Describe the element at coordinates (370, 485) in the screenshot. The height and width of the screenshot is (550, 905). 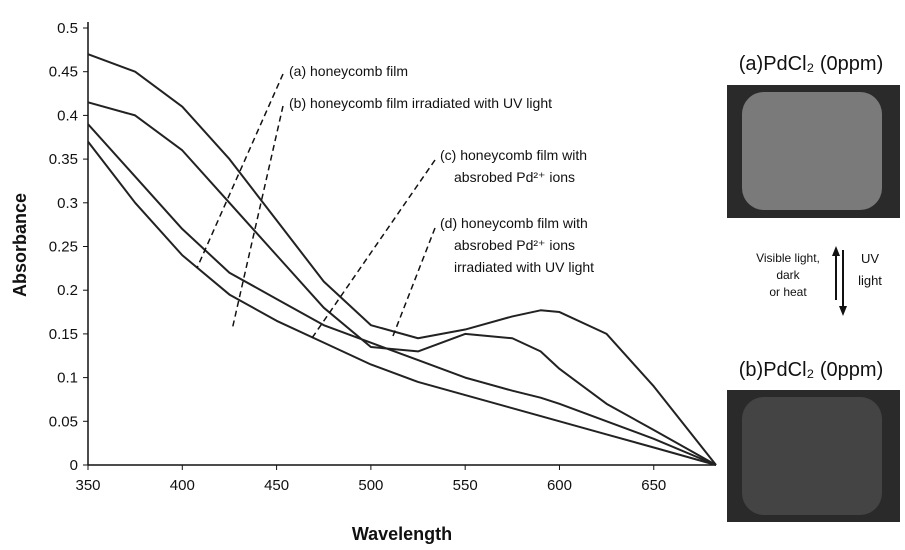
I see `x-tick-label: 500` at that location.